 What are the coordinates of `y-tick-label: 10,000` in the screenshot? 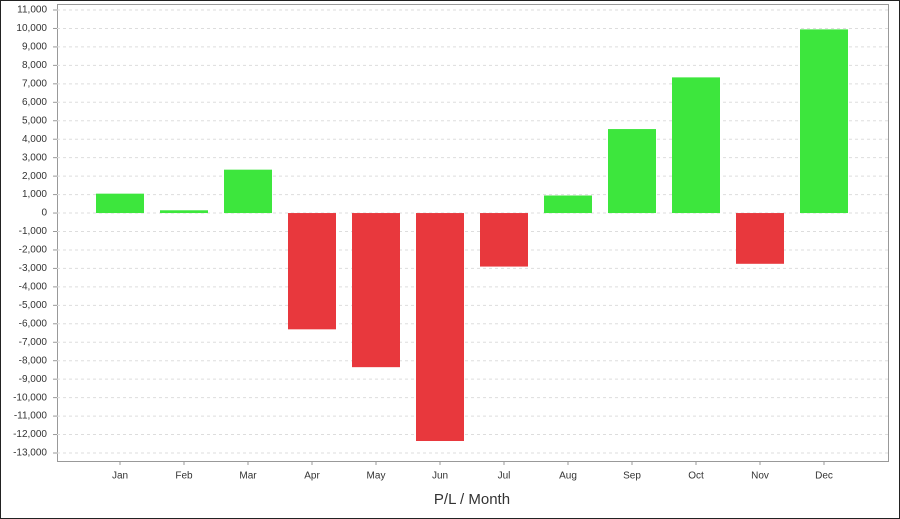 It's located at (31, 28).